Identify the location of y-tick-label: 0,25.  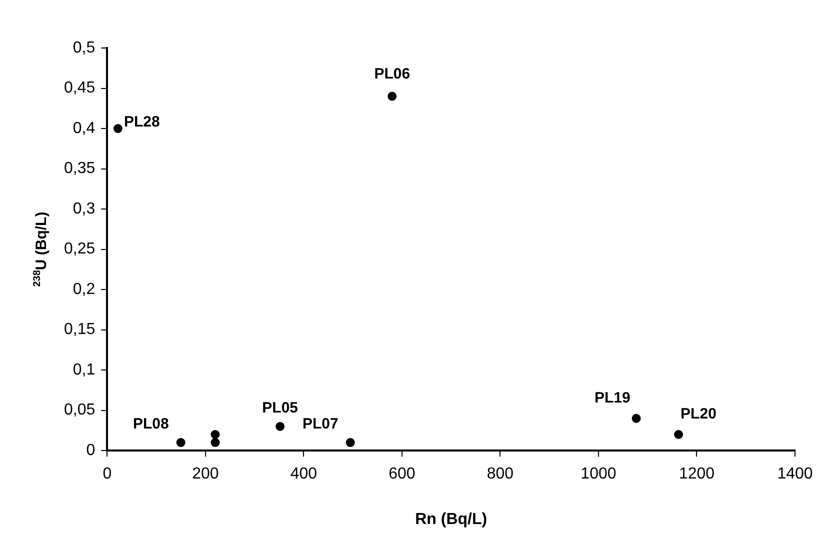
(80, 249).